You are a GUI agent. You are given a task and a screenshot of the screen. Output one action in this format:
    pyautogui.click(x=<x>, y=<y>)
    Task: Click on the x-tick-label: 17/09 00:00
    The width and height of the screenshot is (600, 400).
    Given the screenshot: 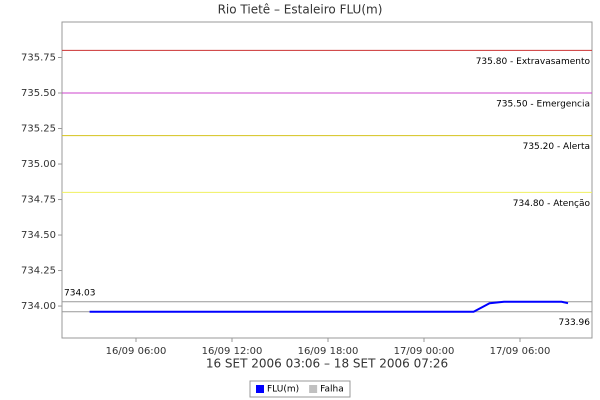 What is the action you would take?
    pyautogui.click(x=424, y=351)
    